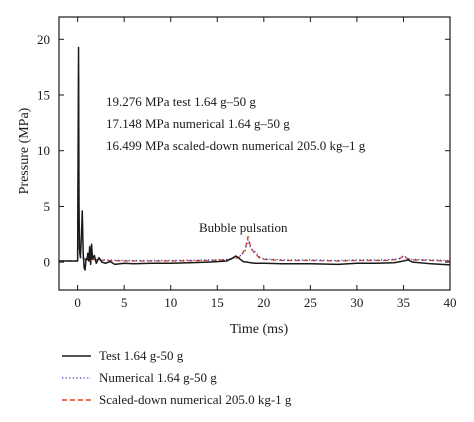  I want to click on annotation-numerical-peak: 17.148 MPa numerical 1.64 g–50 g, so click(198, 123).